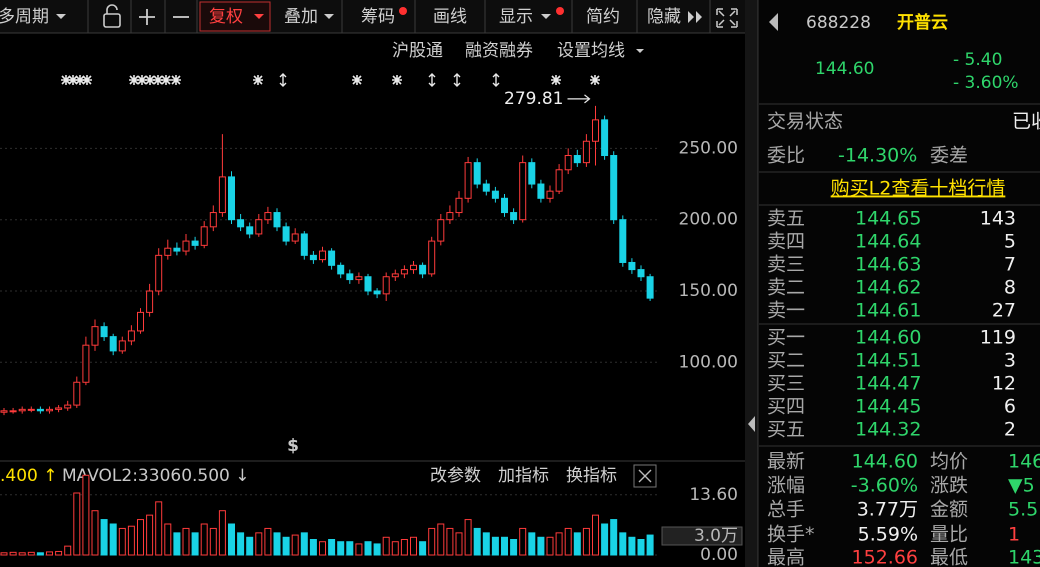  Describe the element at coordinates (708, 362) in the screenshot. I see `y-tick-label: 100.00` at that location.